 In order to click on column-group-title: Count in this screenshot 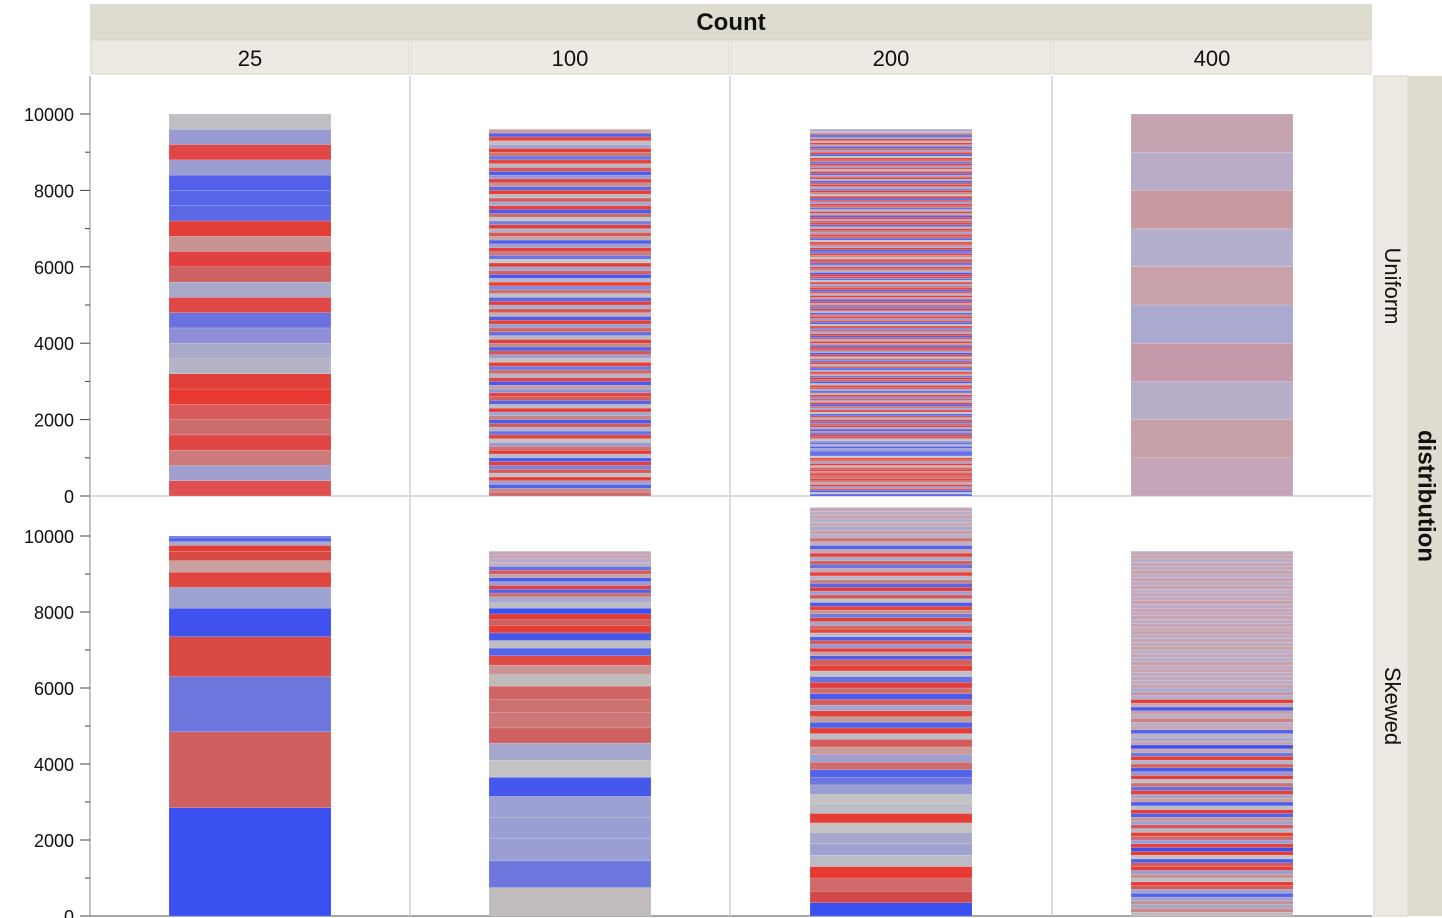, I will do `click(730, 22)`.